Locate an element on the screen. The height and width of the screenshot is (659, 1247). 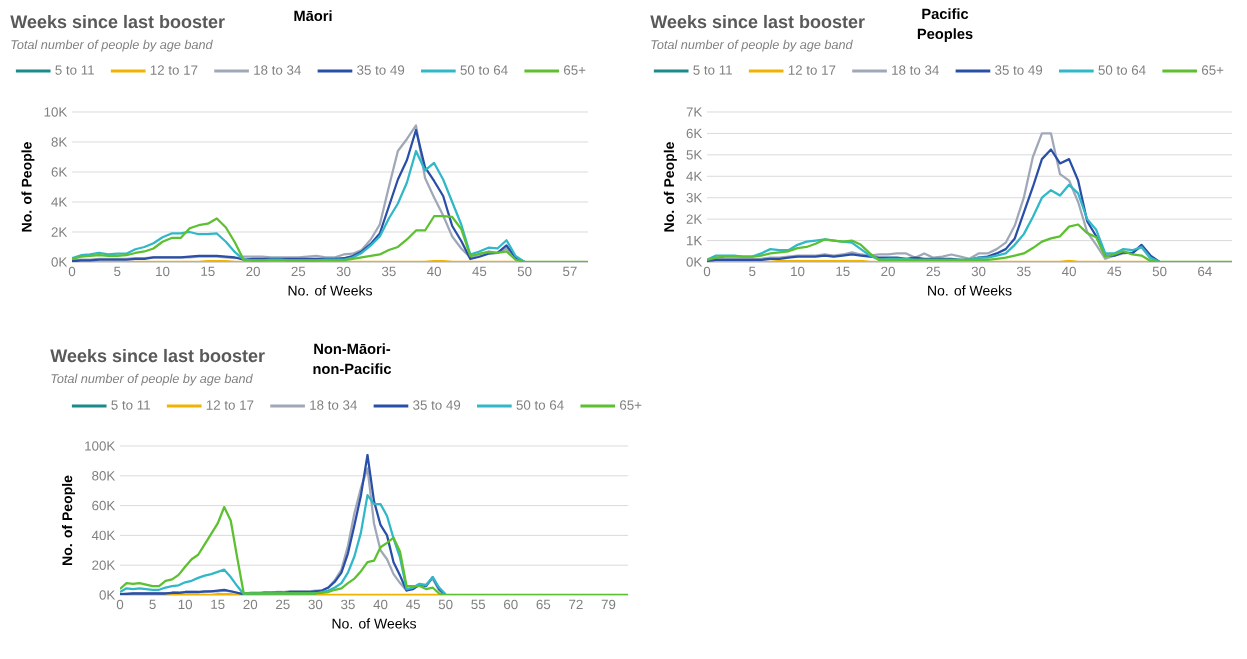
text: Pacific Peoples is located at coordinates (945, 25).